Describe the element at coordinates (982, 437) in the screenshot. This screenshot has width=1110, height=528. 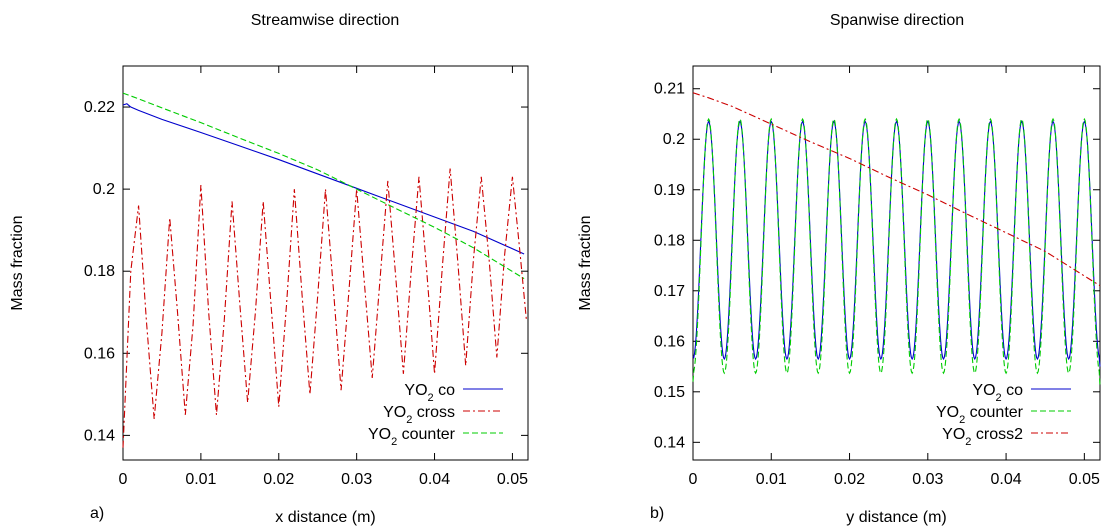
I see `legend-label: YO2 cross2` at that location.